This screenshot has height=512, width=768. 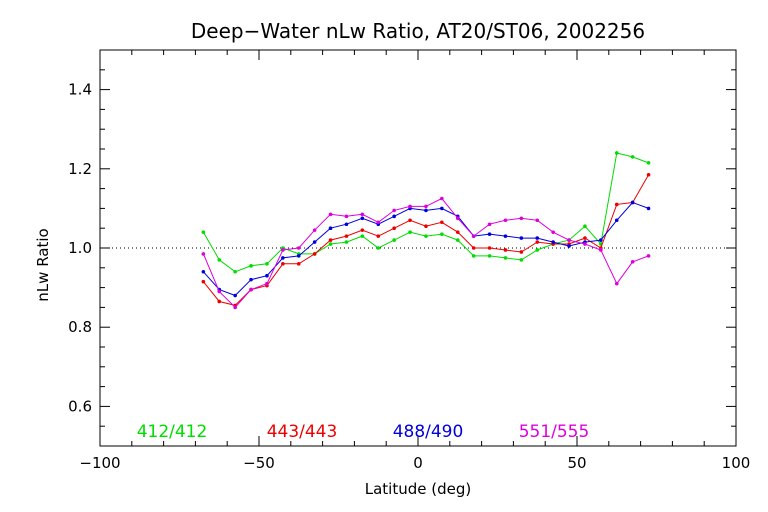 I want to click on legend-entry: 551/555, so click(x=554, y=432).